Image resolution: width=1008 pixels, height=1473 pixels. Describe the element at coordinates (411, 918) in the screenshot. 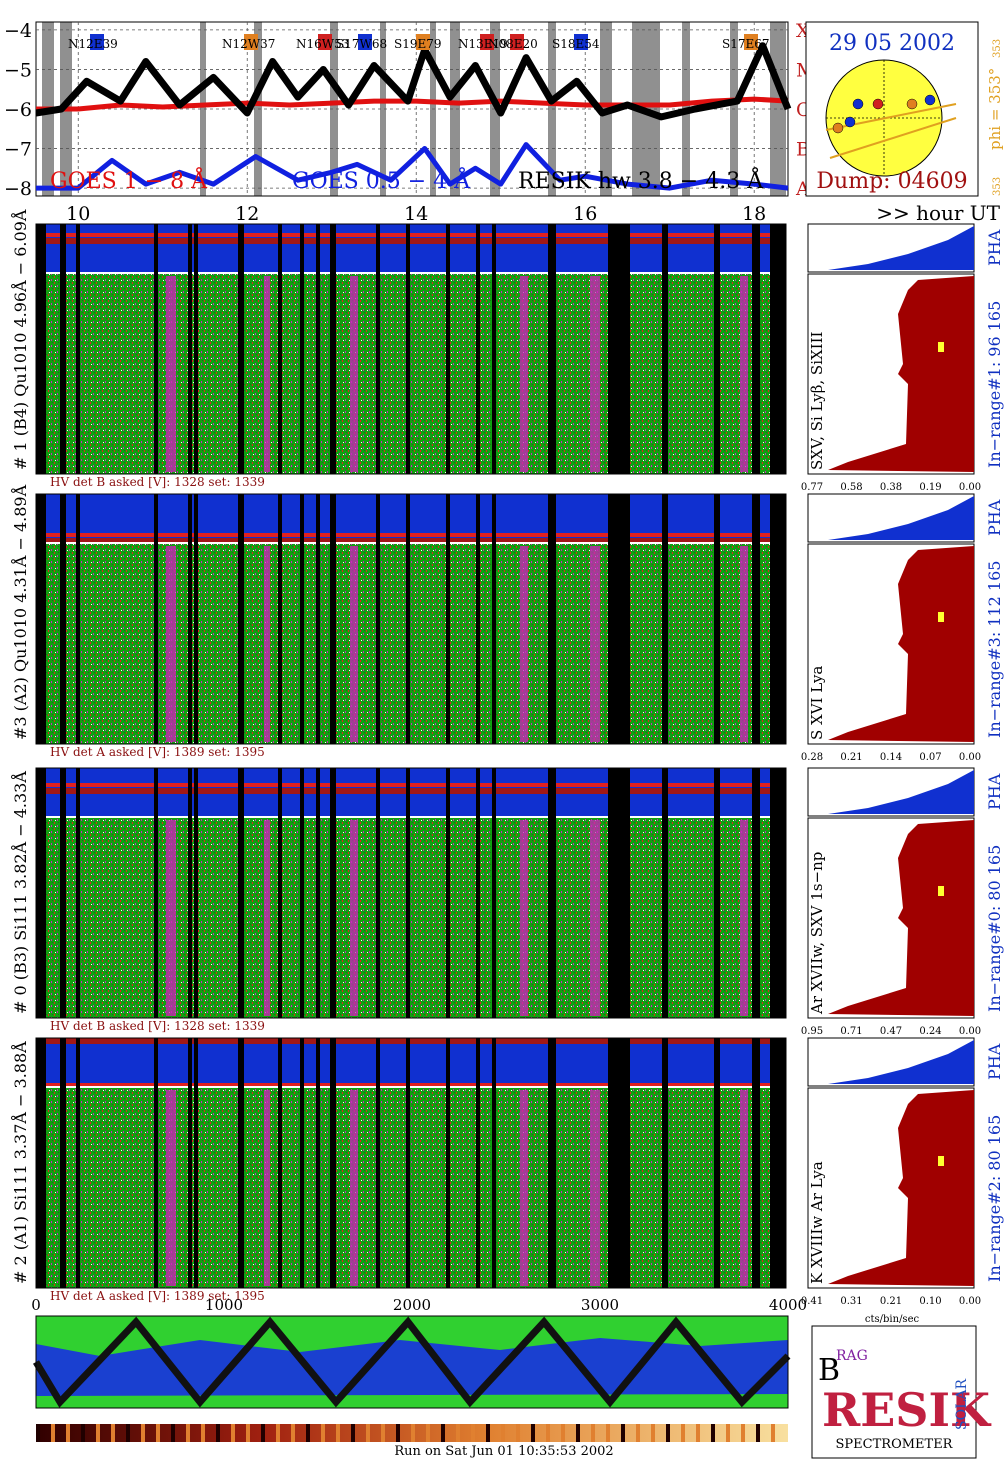

I see `spectrum-map` at that location.